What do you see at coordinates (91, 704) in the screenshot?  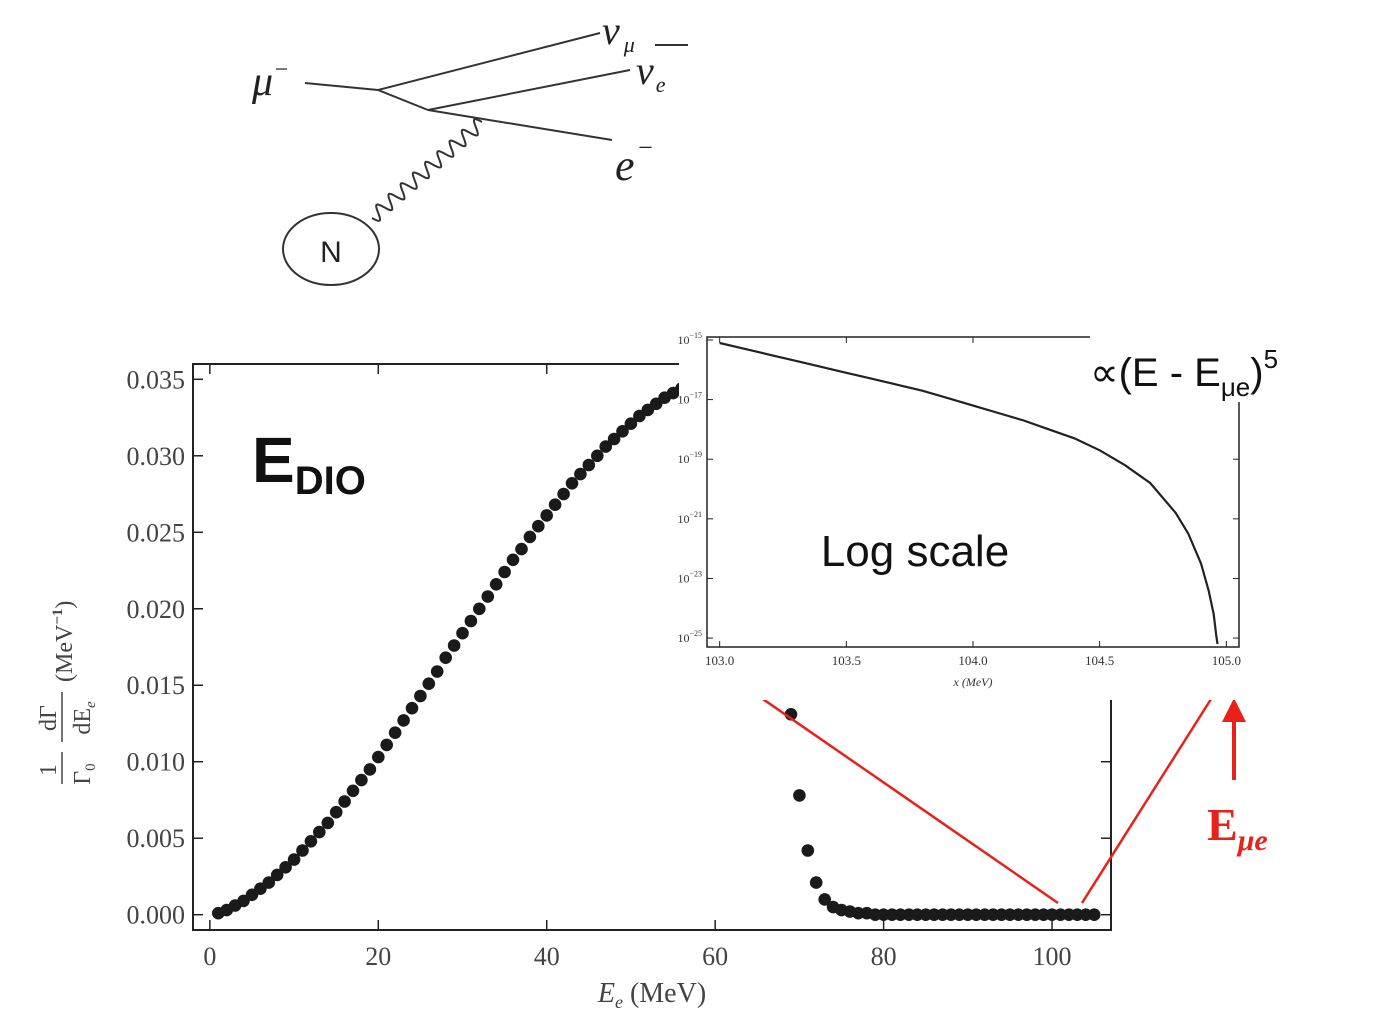 I see `ylabel-d-den-sub: e` at bounding box center [91, 704].